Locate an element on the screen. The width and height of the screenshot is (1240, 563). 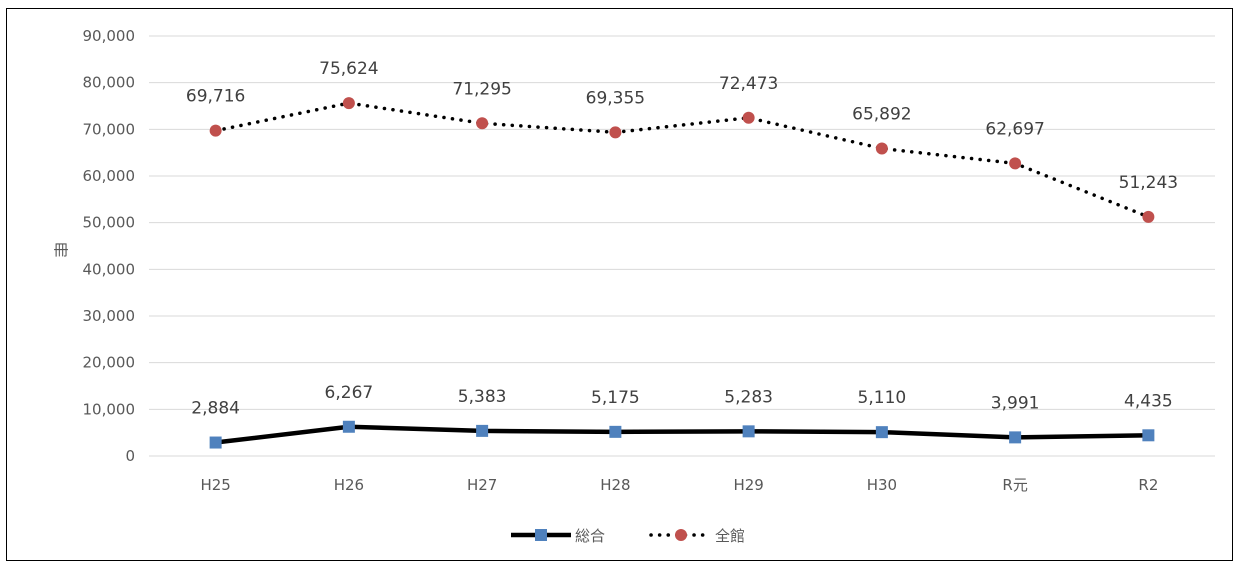
y-axis-title: 冊 is located at coordinates (60, 250).